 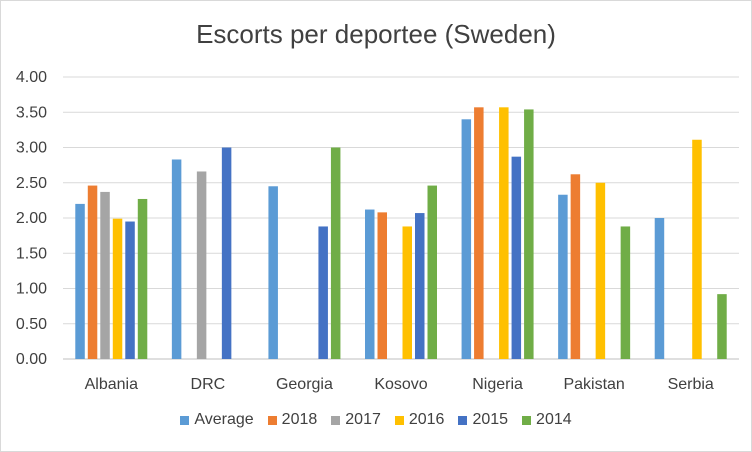 I want to click on y-tick-label: 0.00, so click(x=31, y=359).